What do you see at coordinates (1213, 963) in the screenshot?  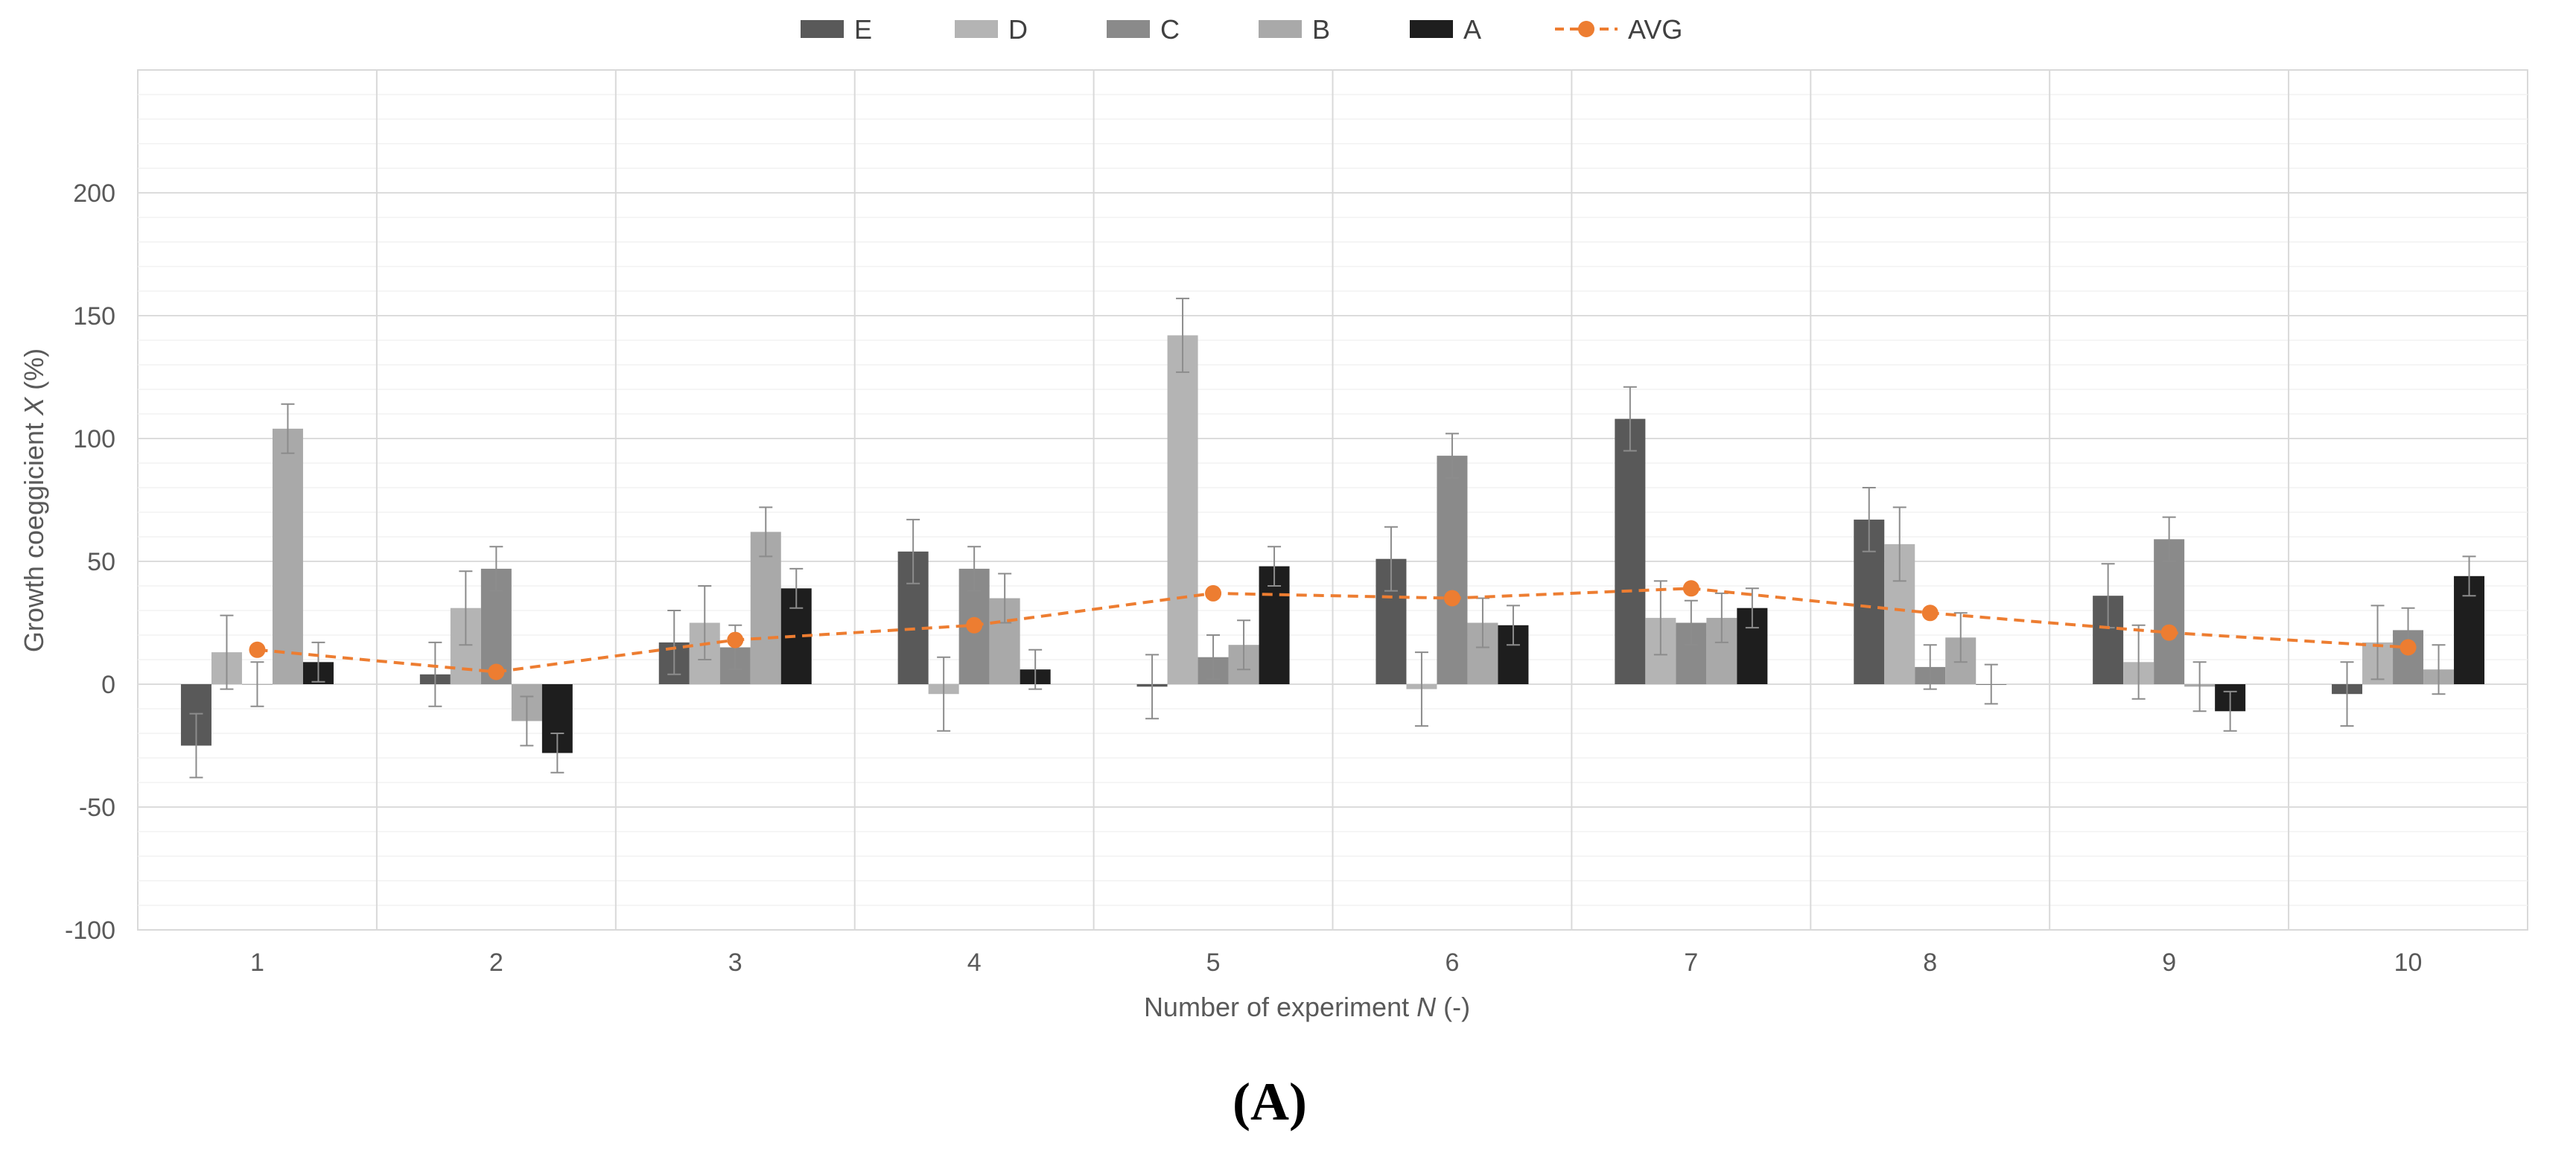 I see `x-tick-label: 5` at bounding box center [1213, 963].